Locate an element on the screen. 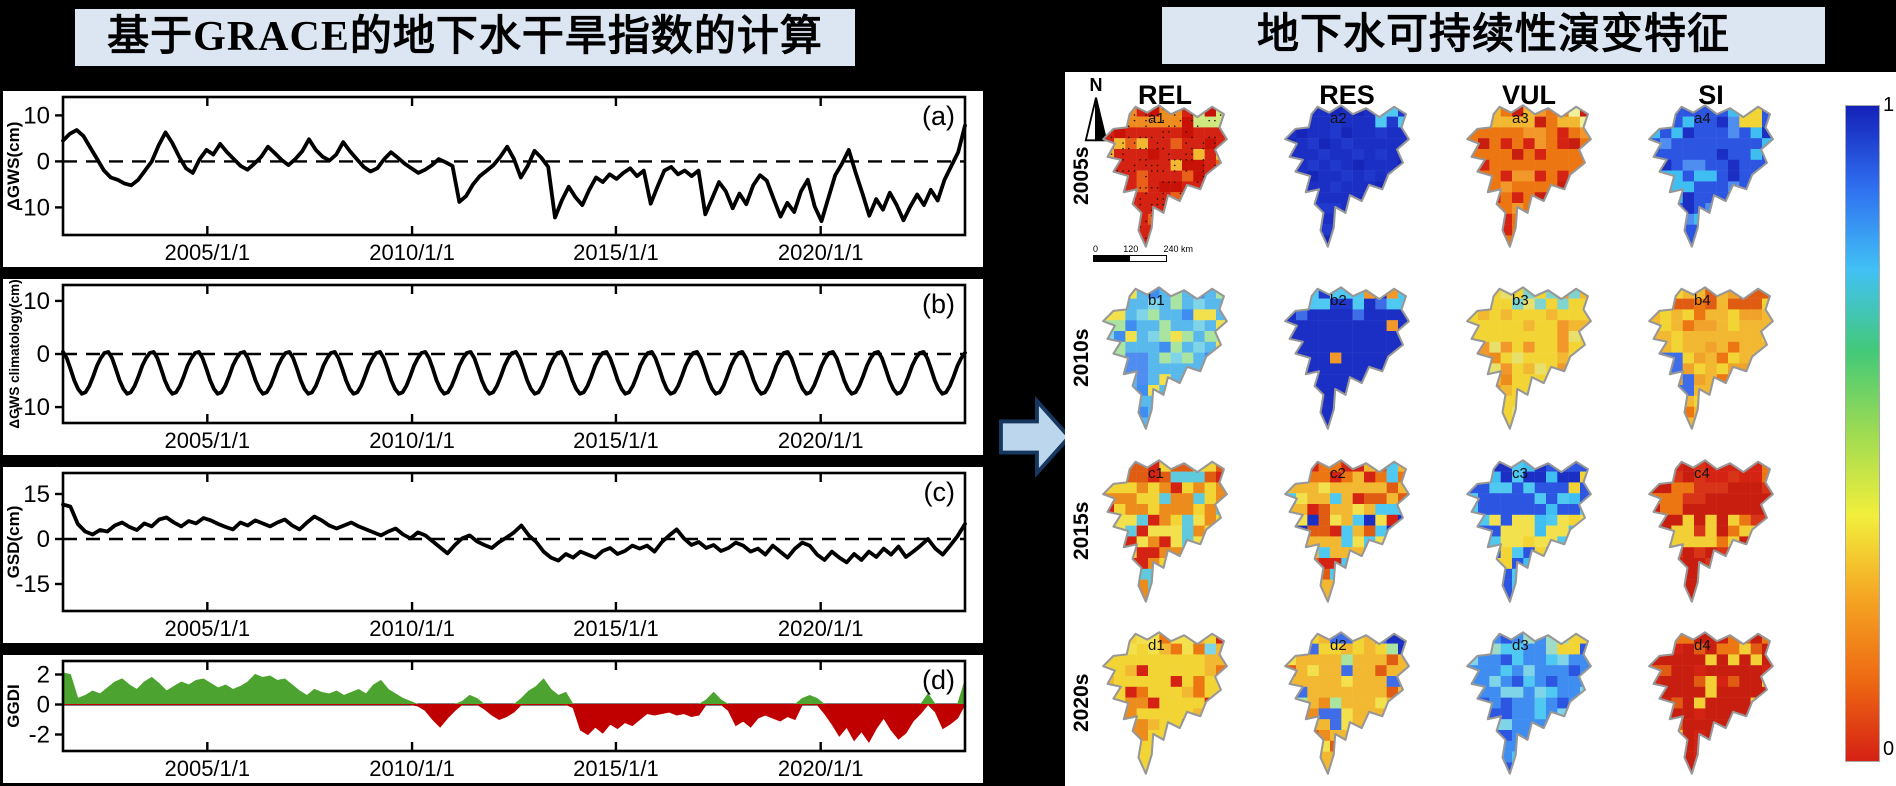 The image size is (1896, 786). map-a2: a2 is located at coordinates (1347, 176).